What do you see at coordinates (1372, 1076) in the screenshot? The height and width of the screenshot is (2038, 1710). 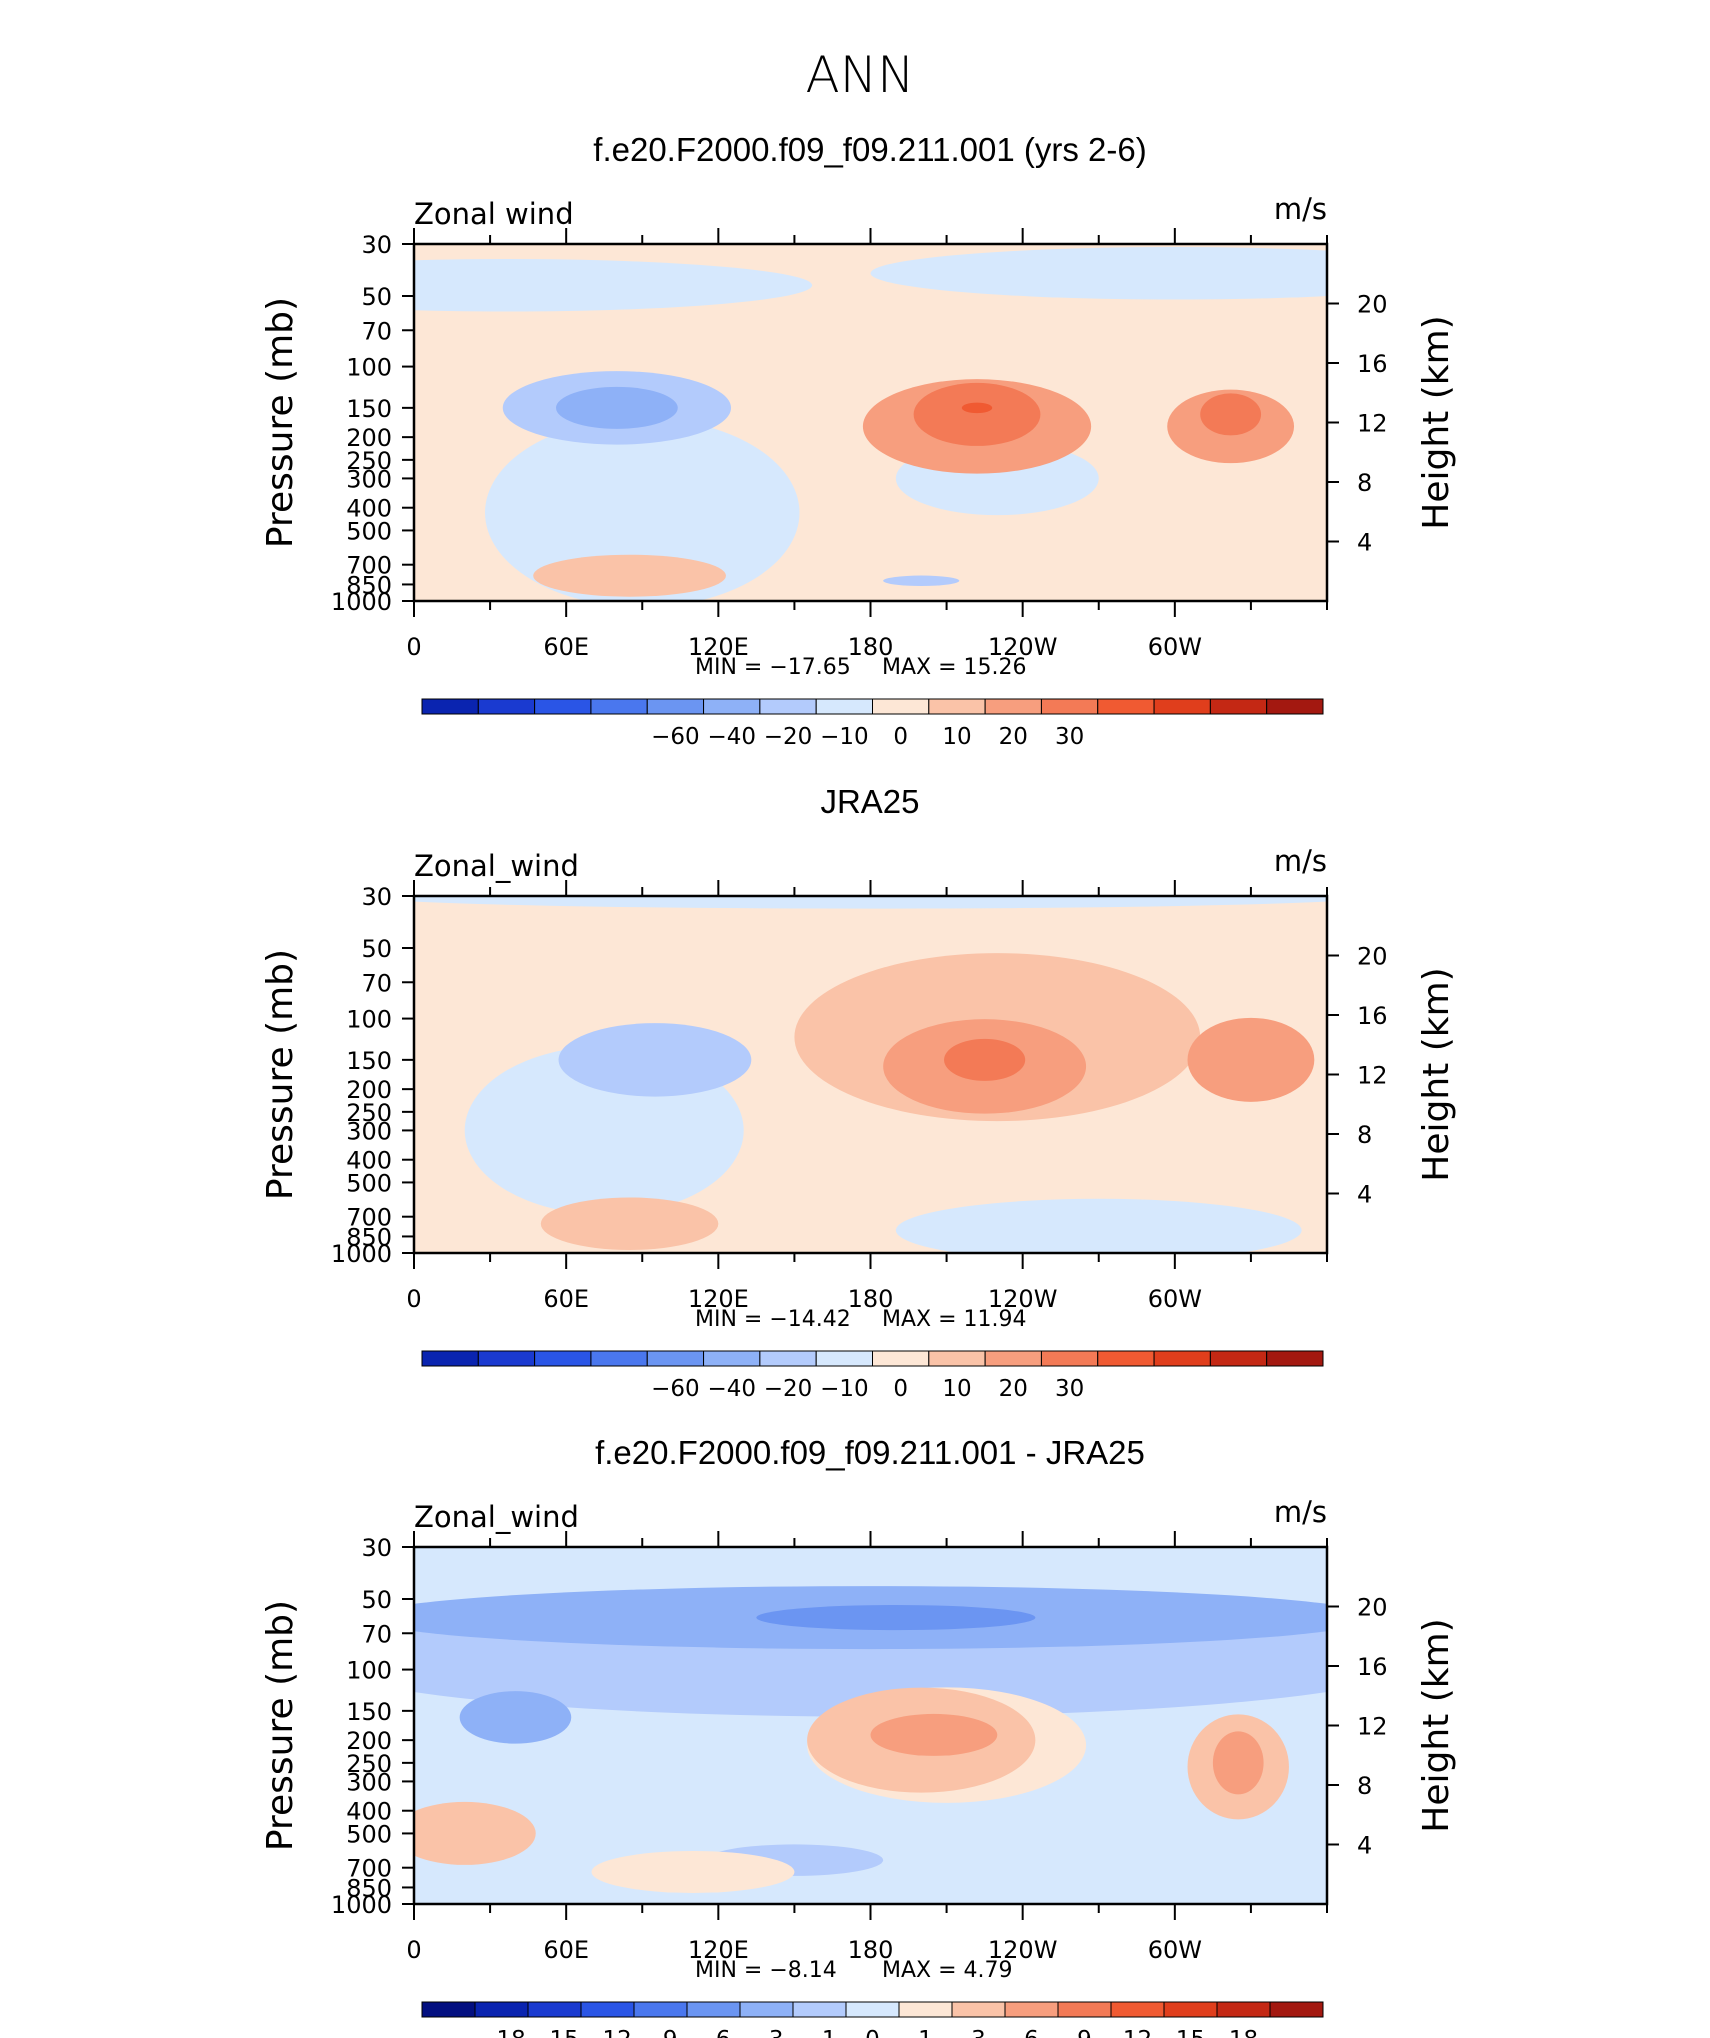 I see `height-tick-label: 12` at bounding box center [1372, 1076].